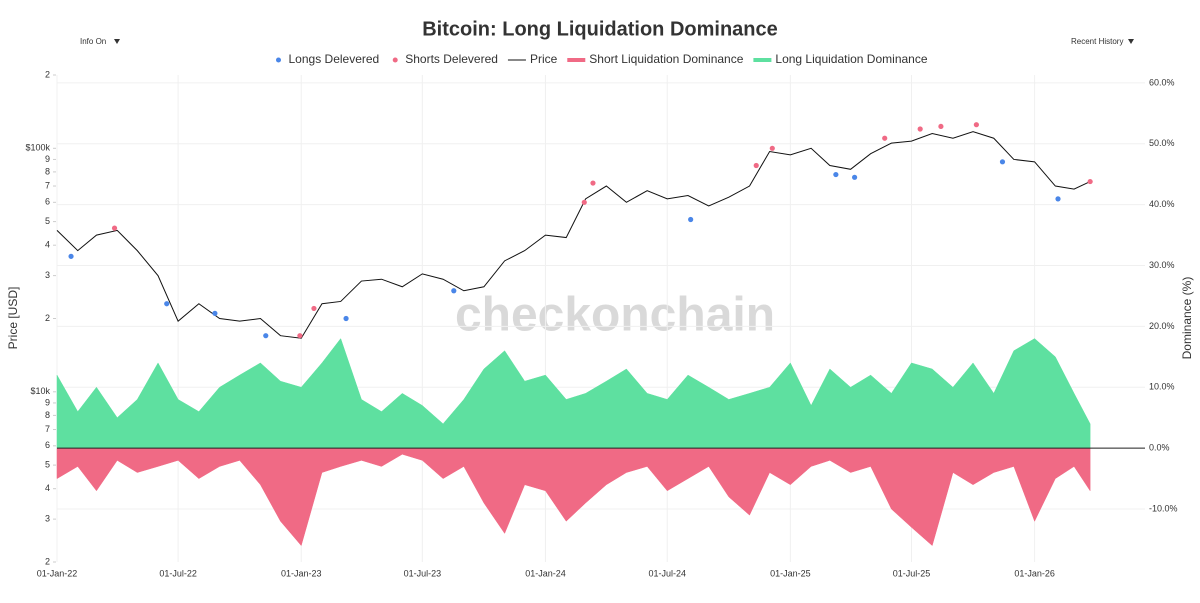 This screenshot has width=1200, height=603. Describe the element at coordinates (1162, 387) in the screenshot. I see `y2-tick-label: 10.0%` at that location.